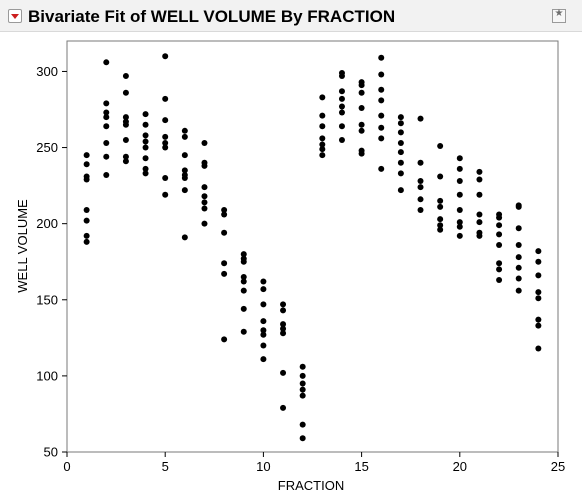 The width and height of the screenshot is (582, 500). I want to click on y-tick-label: 50, so click(51, 452).